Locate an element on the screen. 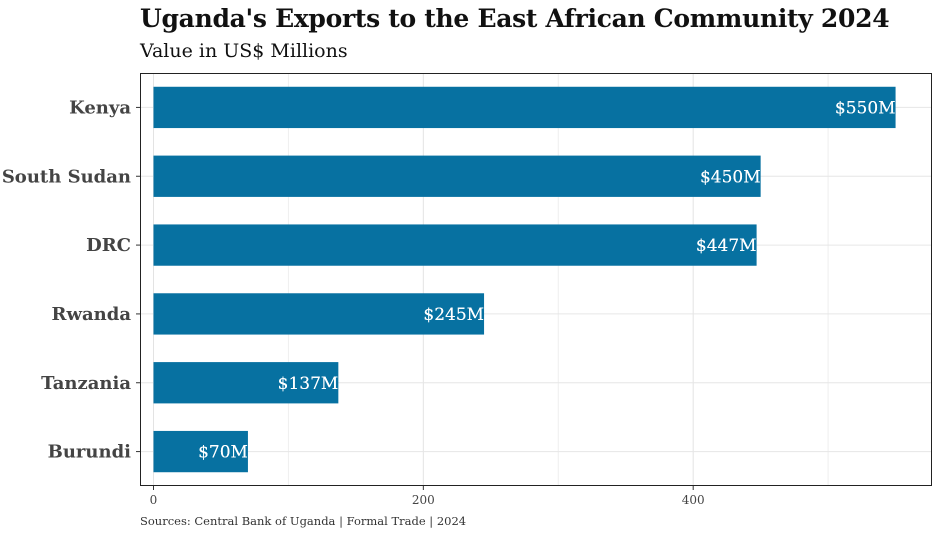  x-tick-label: 0 is located at coordinates (154, 500).